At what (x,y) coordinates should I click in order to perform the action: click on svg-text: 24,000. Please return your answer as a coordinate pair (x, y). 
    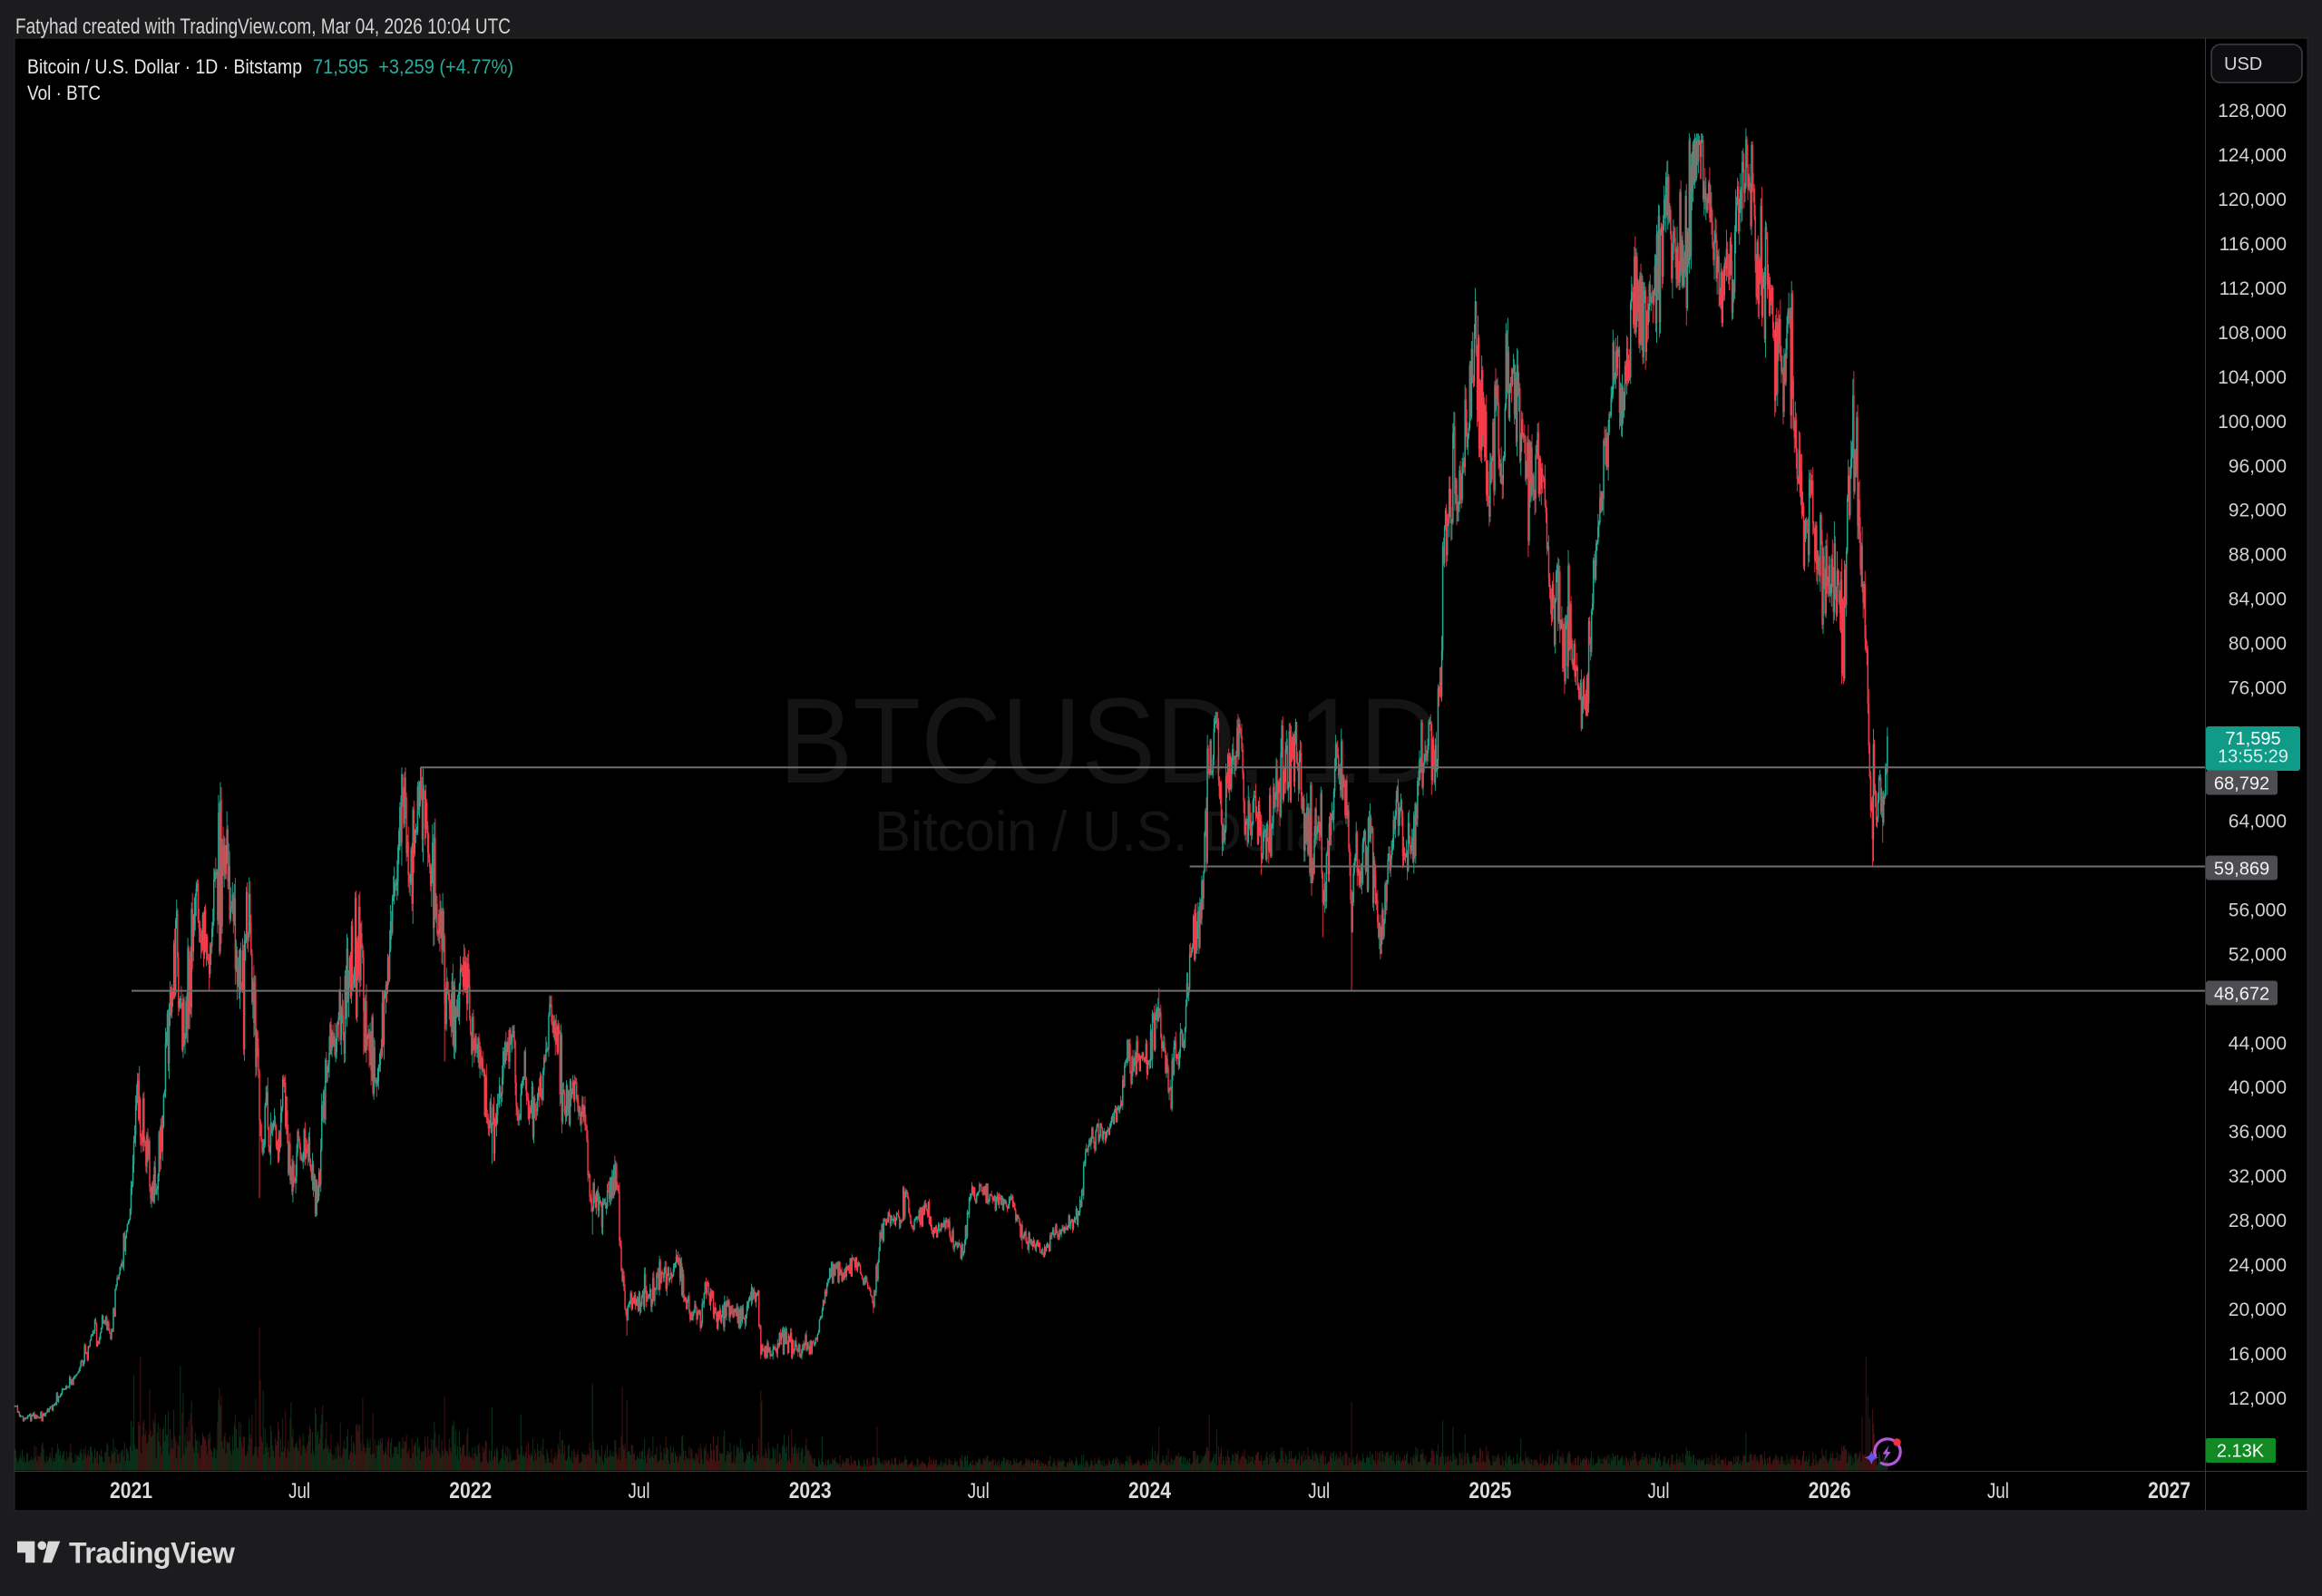
    Looking at the image, I should click on (2258, 1265).